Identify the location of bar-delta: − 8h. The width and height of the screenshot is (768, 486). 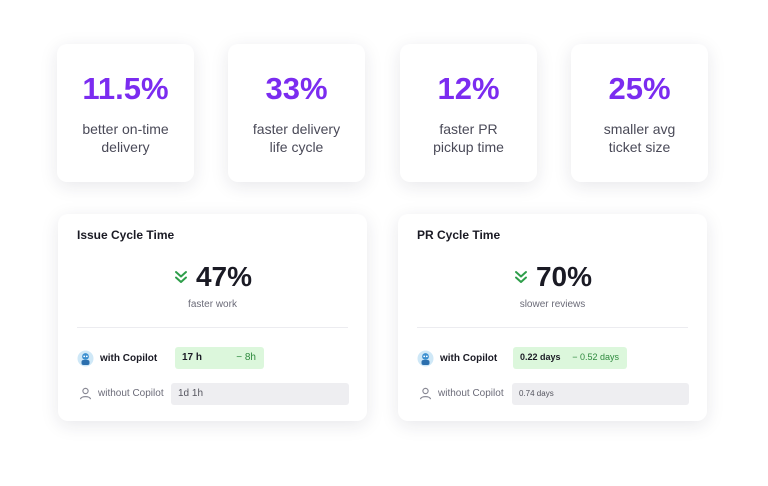
(246, 357).